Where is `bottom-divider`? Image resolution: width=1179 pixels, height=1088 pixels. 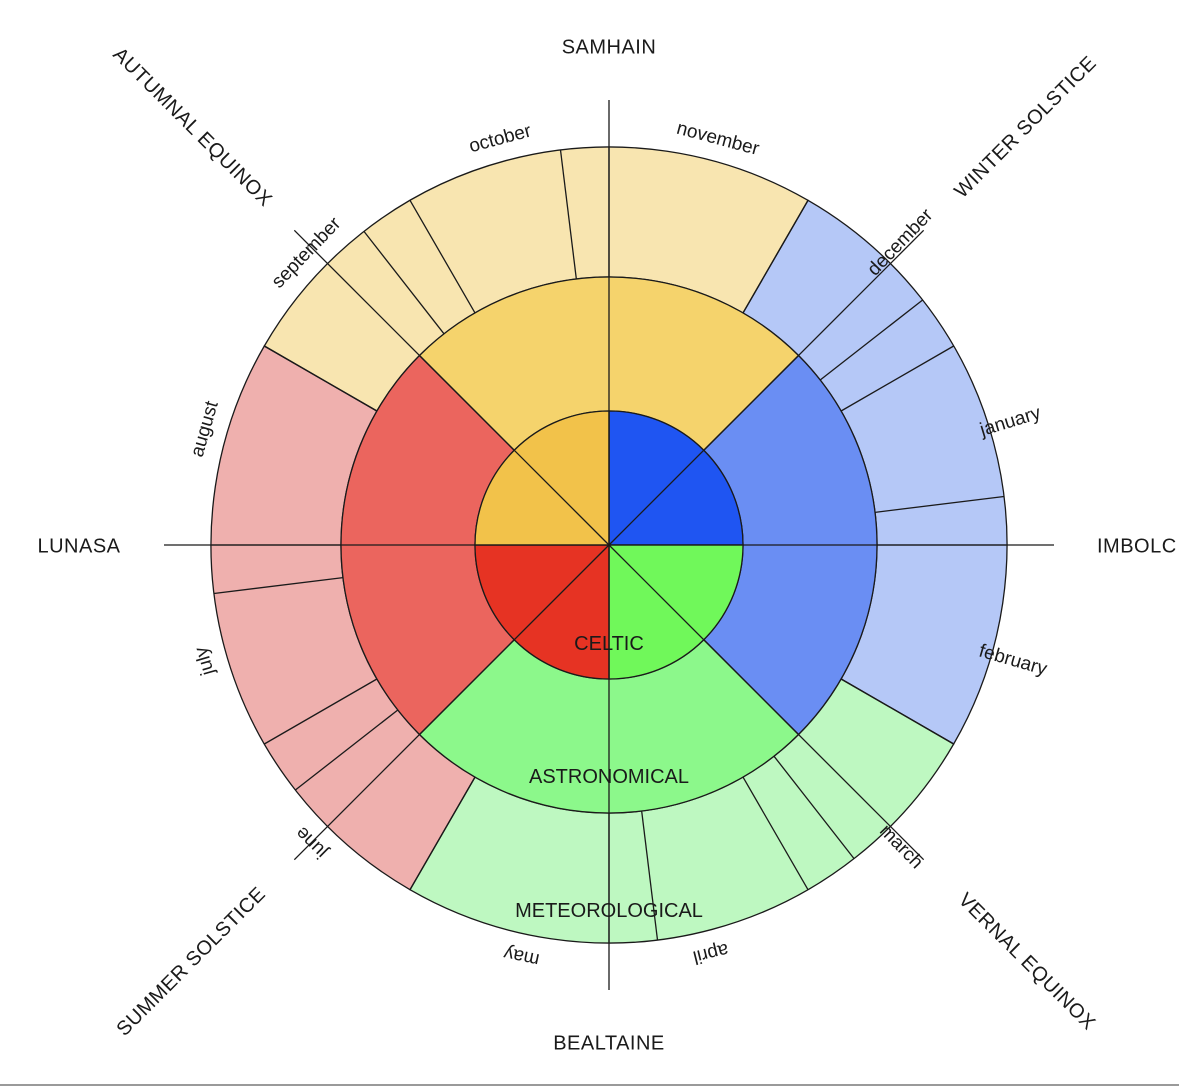 bottom-divider is located at coordinates (589, 1085).